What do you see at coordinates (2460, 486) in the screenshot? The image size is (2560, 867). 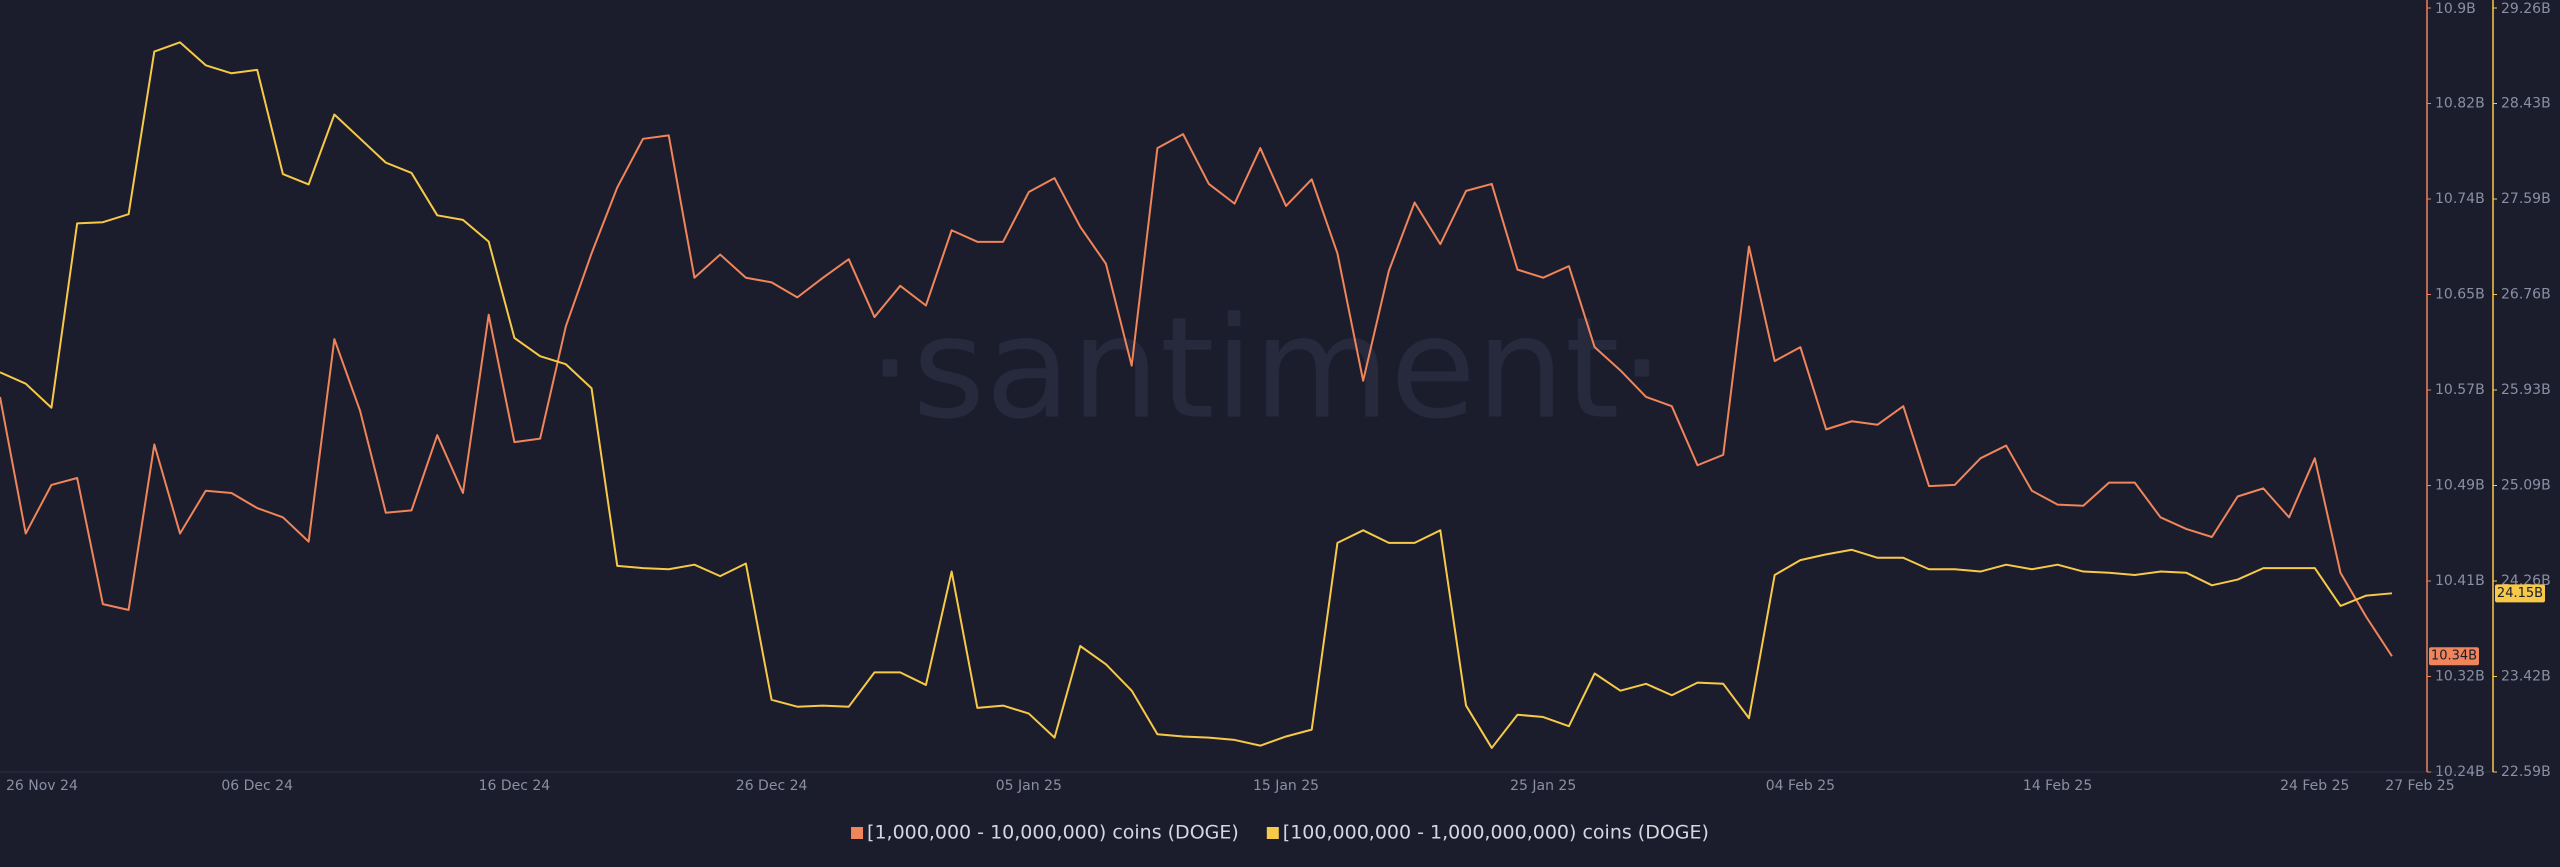 I see `y-tick-label: 10.49B` at bounding box center [2460, 486].